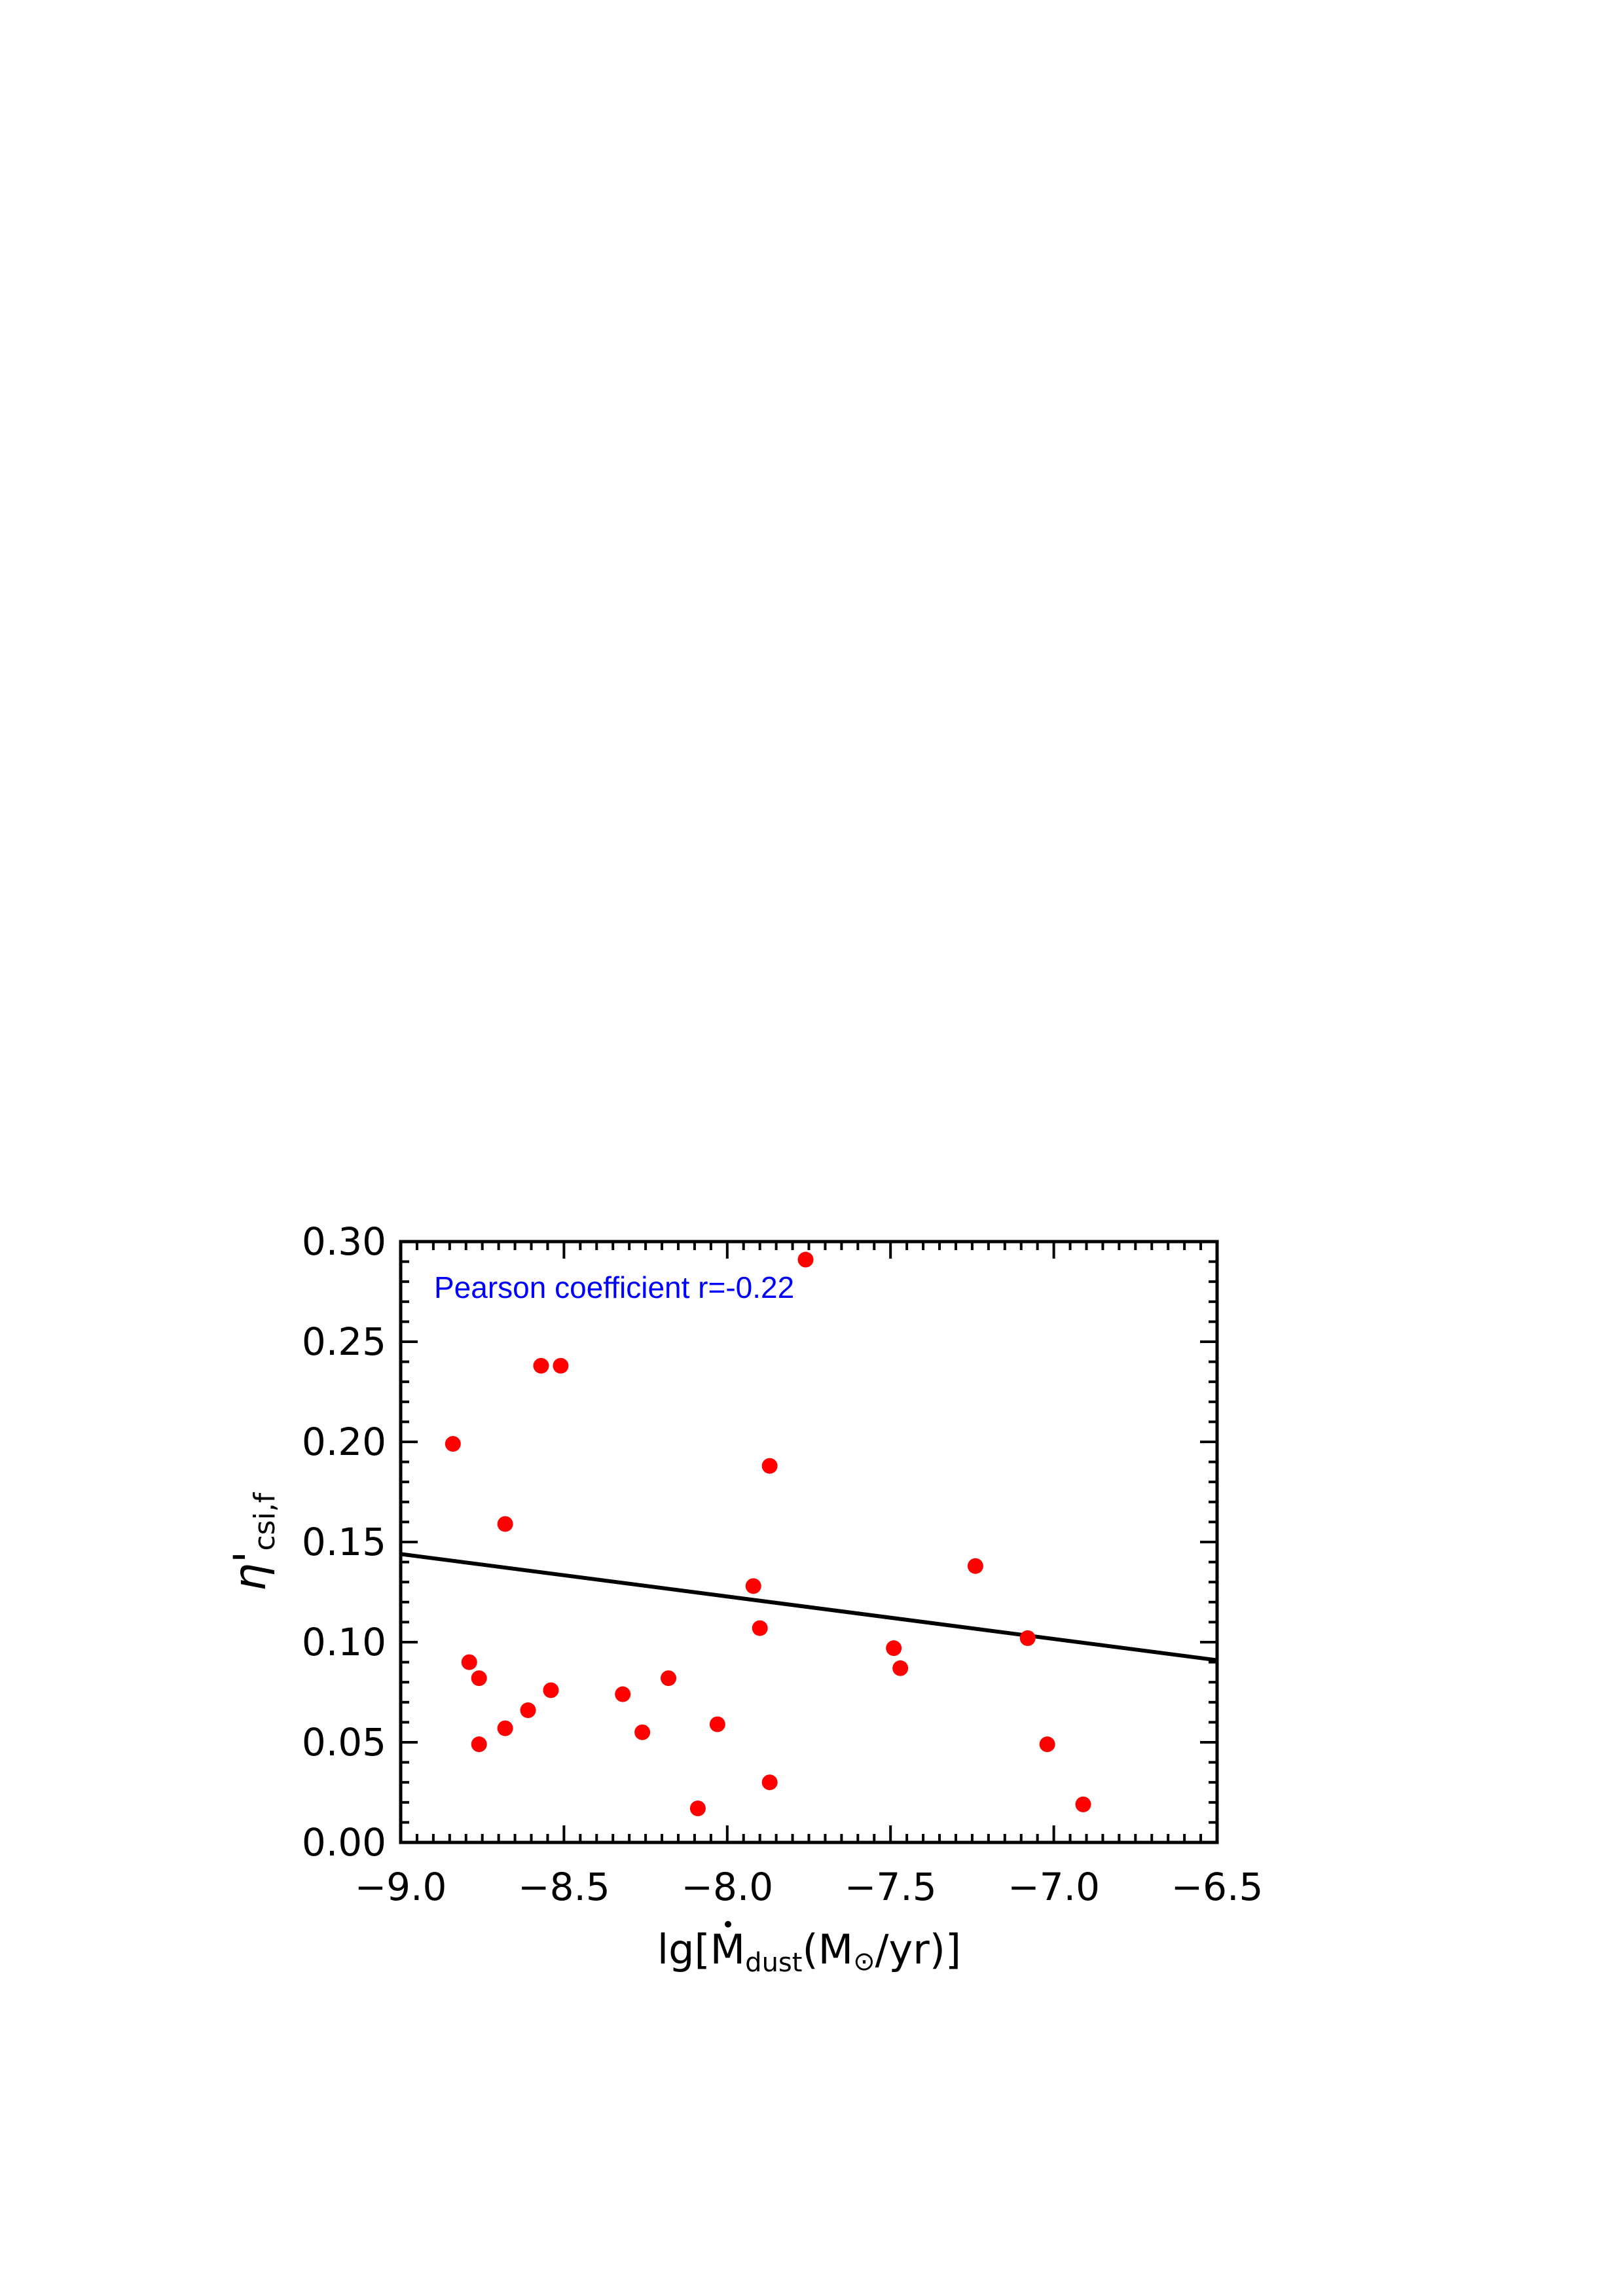 The width and height of the screenshot is (1623, 2296). Describe the element at coordinates (773, 1963) in the screenshot. I see `x-axis-subscript: dust` at that location.